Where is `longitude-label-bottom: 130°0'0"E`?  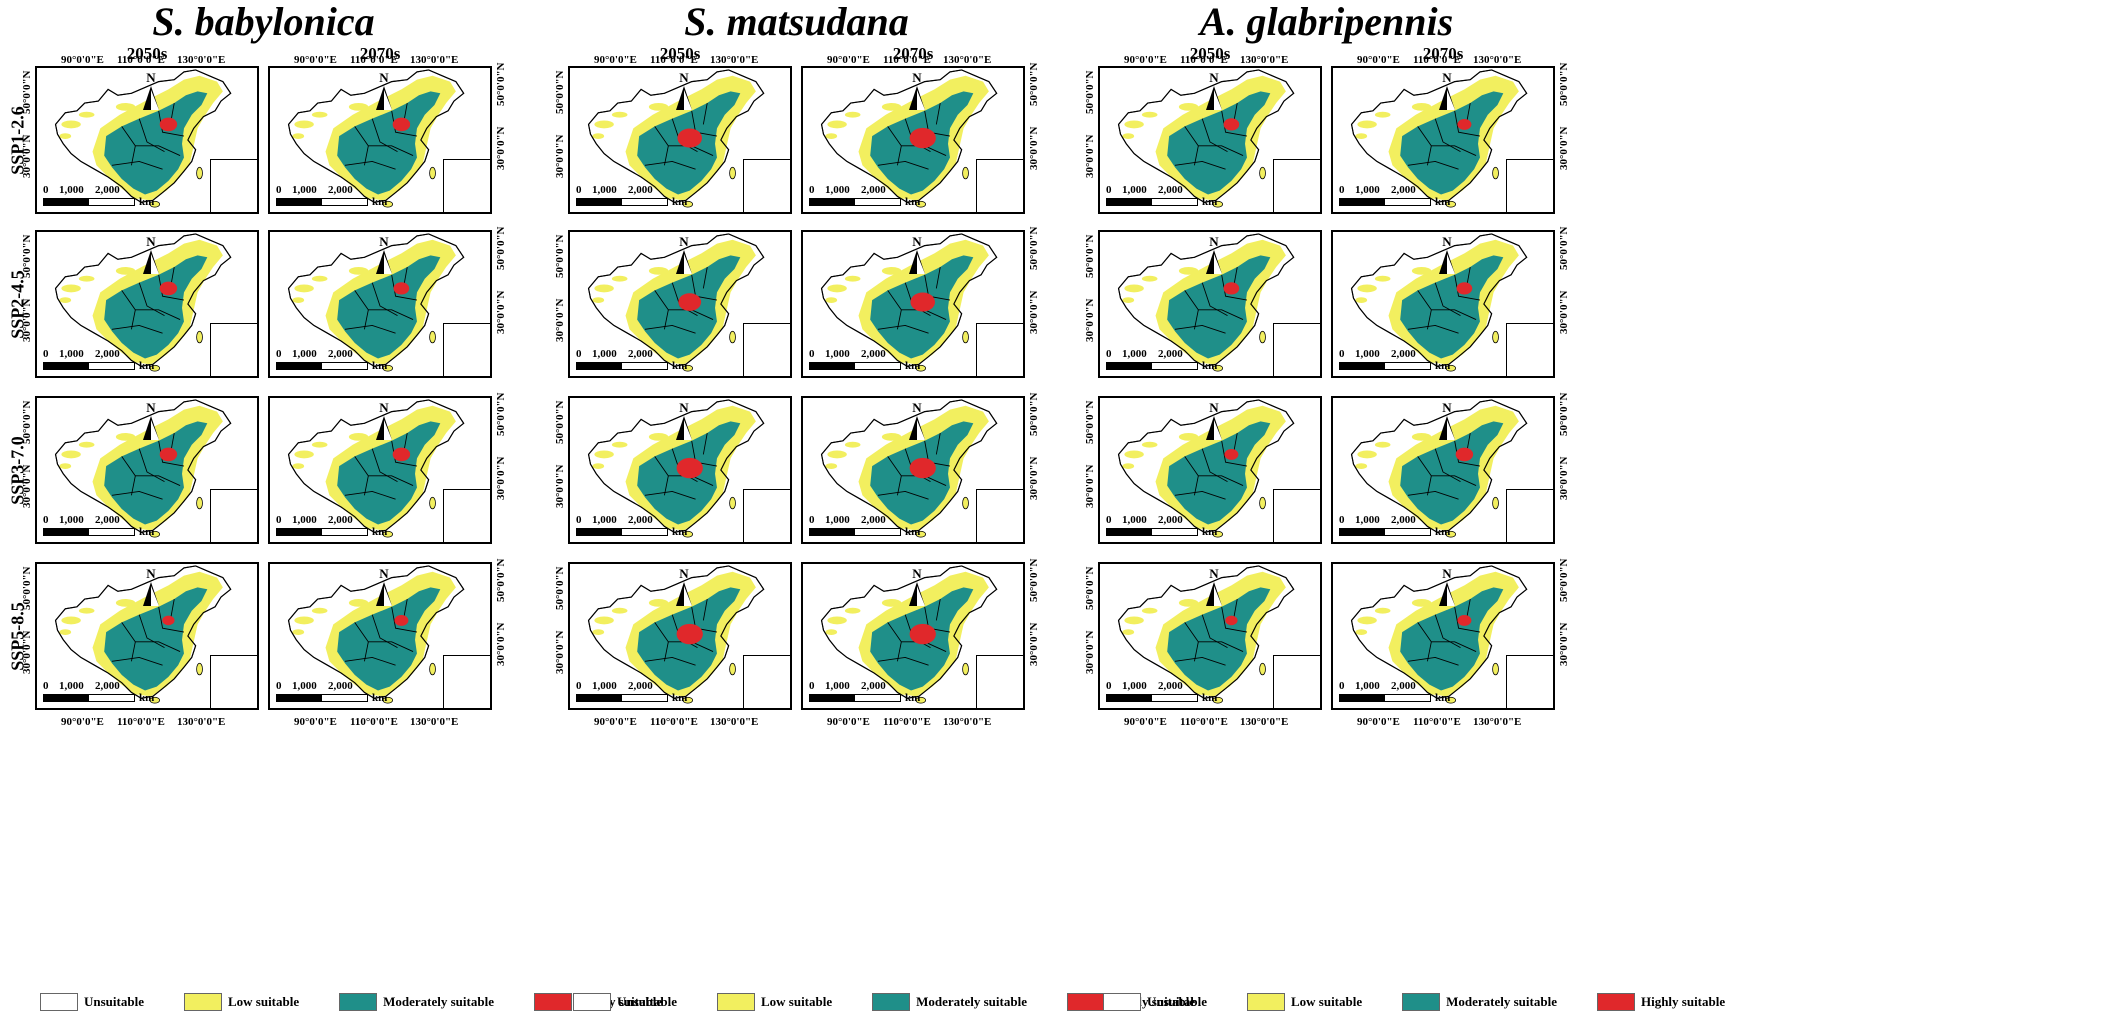 longitude-label-bottom: 130°0'0"E is located at coordinates (434, 722).